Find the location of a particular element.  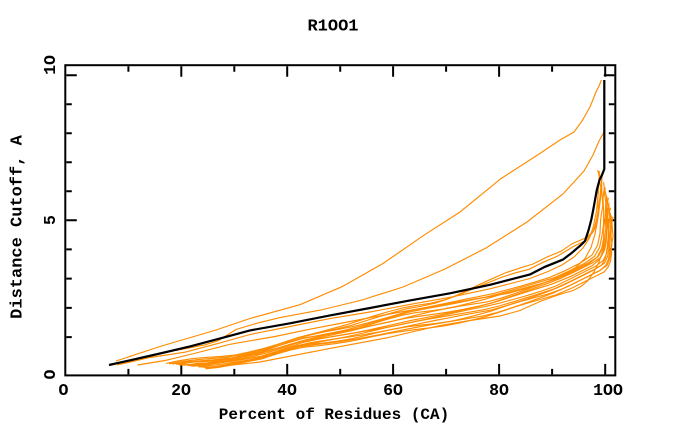

svg-text: R1OO1 is located at coordinates (332, 27).